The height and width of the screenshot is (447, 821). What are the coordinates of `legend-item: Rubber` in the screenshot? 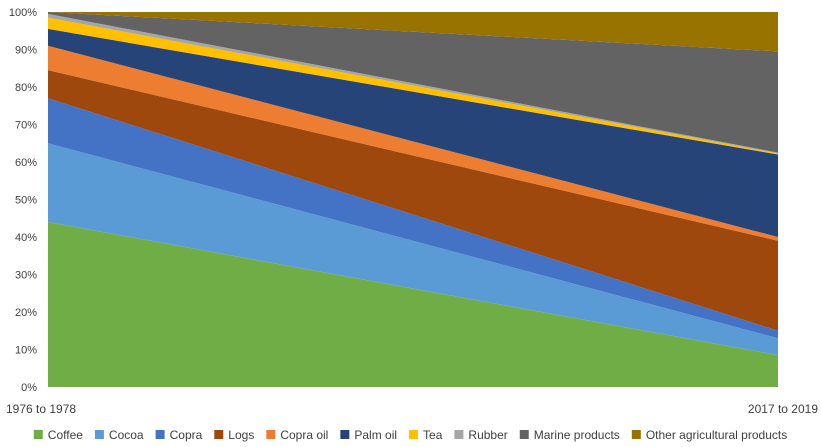 It's located at (481, 435).